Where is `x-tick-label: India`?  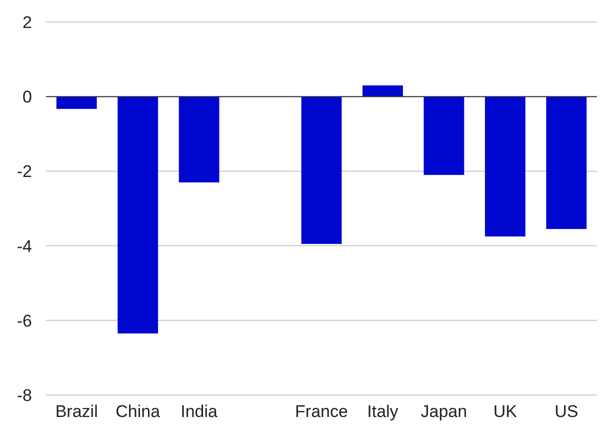 x-tick-label: India is located at coordinates (199, 411).